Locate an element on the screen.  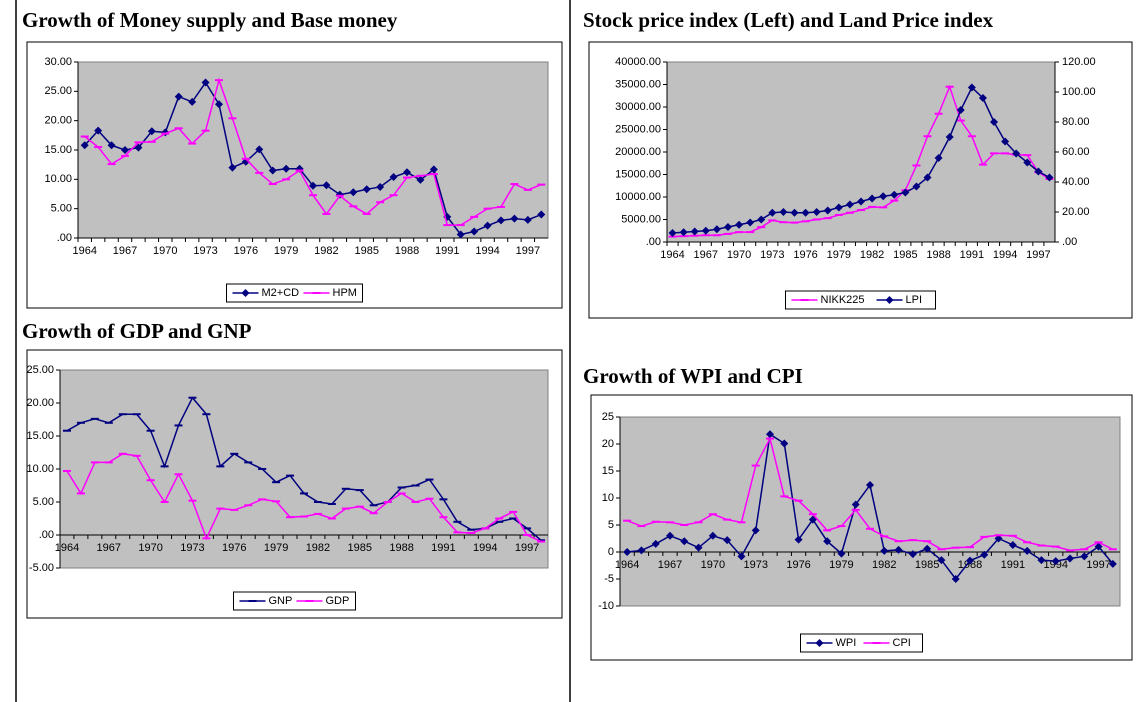
legend-label: GNP is located at coordinates (281, 601).